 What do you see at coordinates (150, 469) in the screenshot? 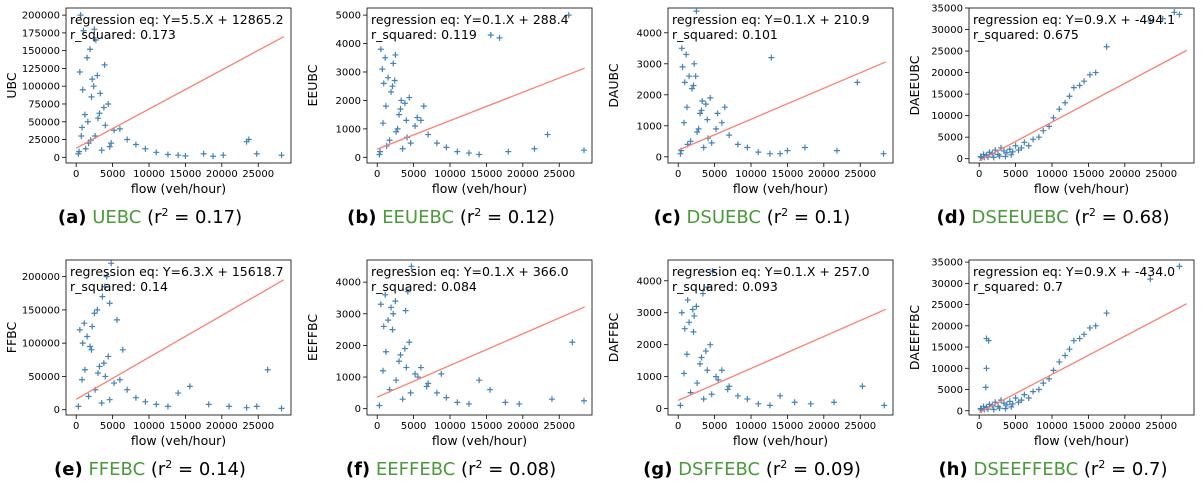
I see `figure-caption: (e) FFEBC (r2 = 0.14)` at bounding box center [150, 469].